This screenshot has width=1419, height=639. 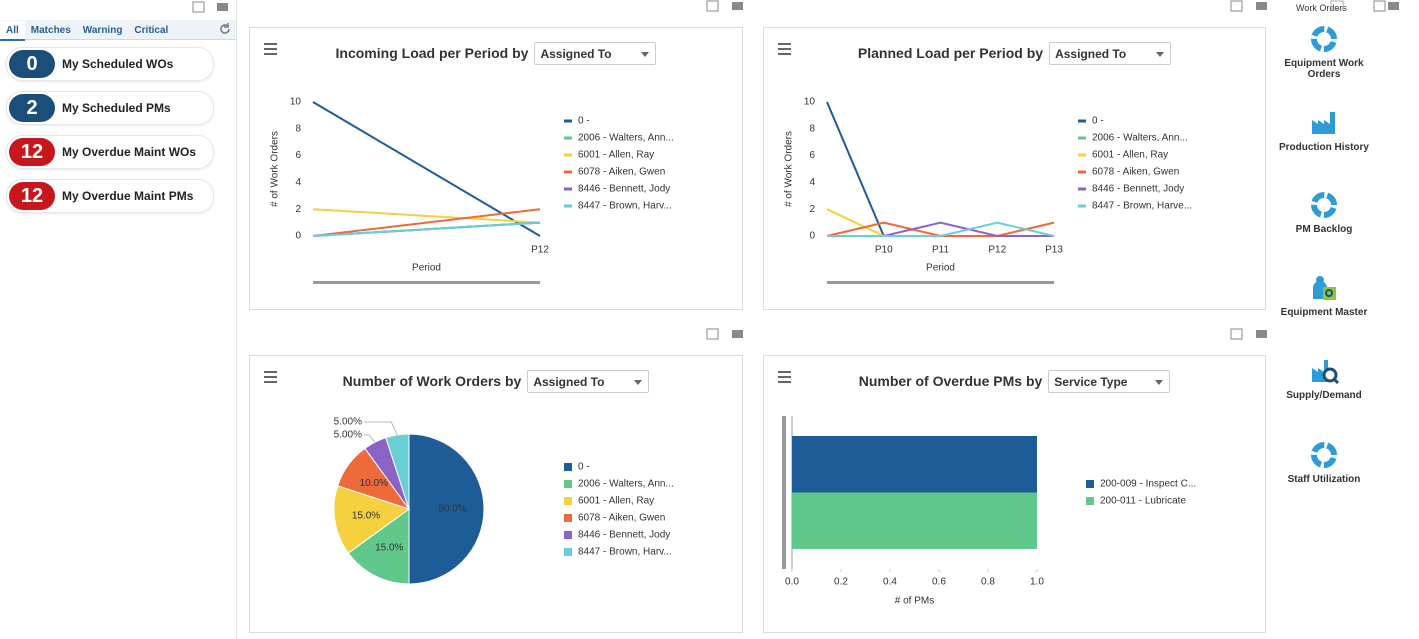 I want to click on value-label: 50.0%, so click(x=452, y=509).